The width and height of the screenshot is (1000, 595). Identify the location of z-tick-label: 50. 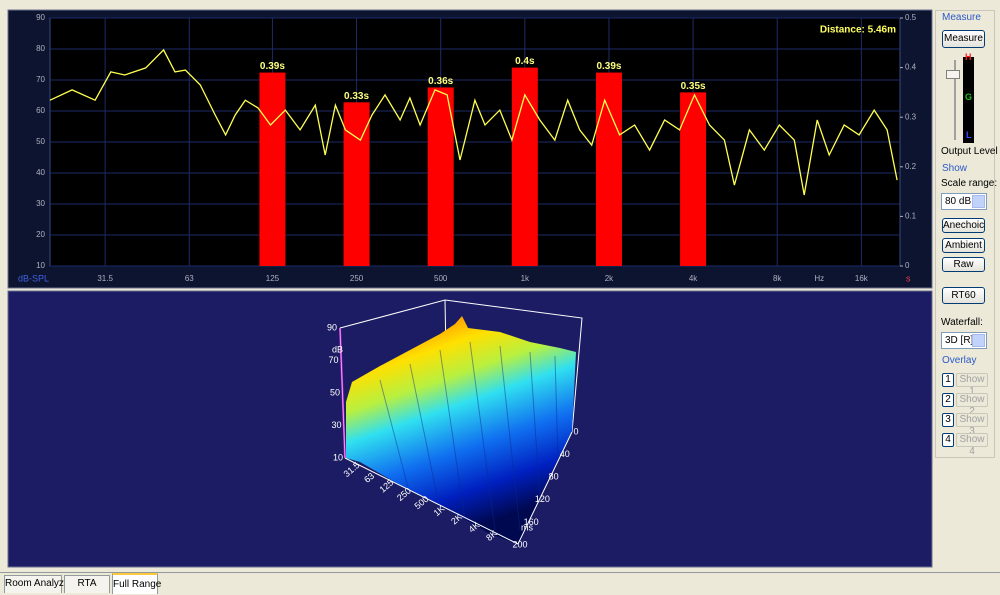
(335, 392).